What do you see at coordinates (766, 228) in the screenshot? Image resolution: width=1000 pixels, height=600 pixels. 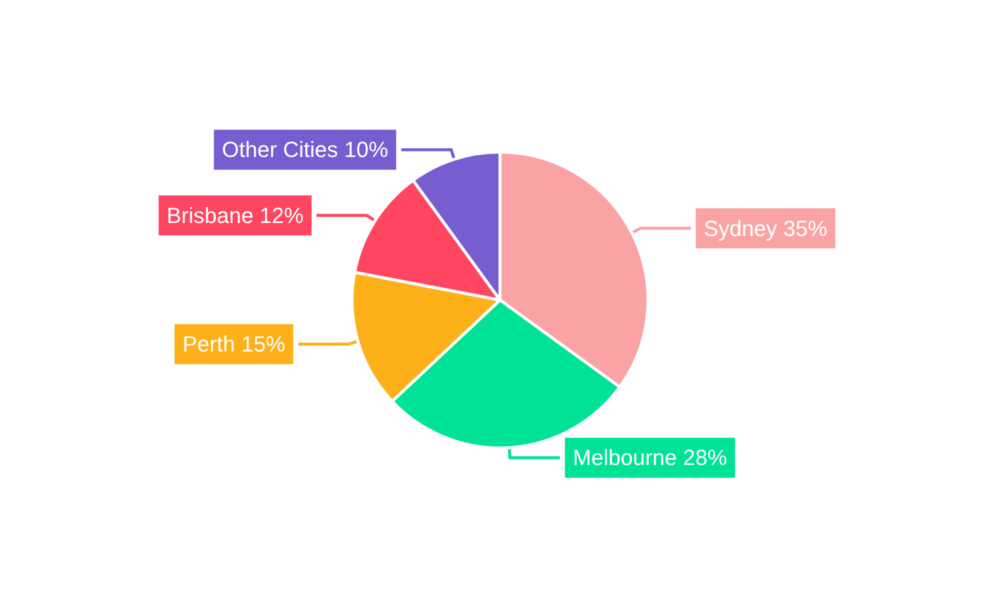 I see `slice-label: Sydney 35%` at bounding box center [766, 228].